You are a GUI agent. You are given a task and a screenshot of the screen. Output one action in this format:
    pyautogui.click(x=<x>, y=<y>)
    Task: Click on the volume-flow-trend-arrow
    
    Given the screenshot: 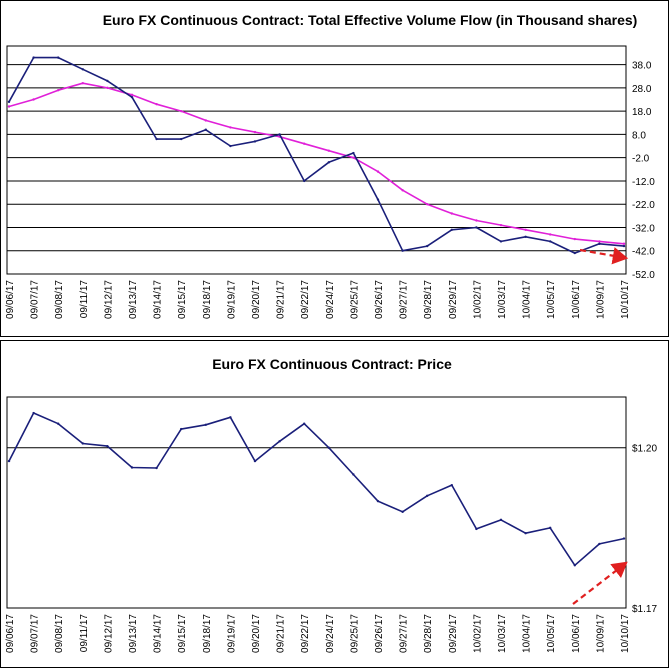 What is the action you would take?
    pyautogui.click(x=604, y=256)
    